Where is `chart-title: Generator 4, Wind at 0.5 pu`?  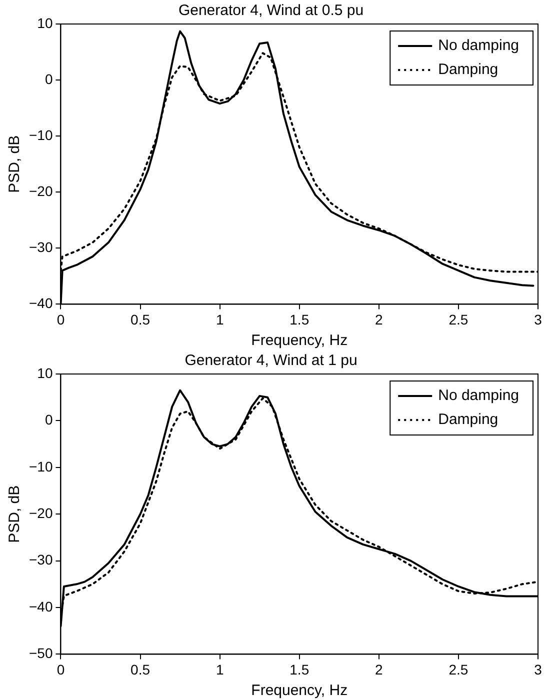
chart-title: Generator 4, Wind at 0.5 pu is located at coordinates (271, 11).